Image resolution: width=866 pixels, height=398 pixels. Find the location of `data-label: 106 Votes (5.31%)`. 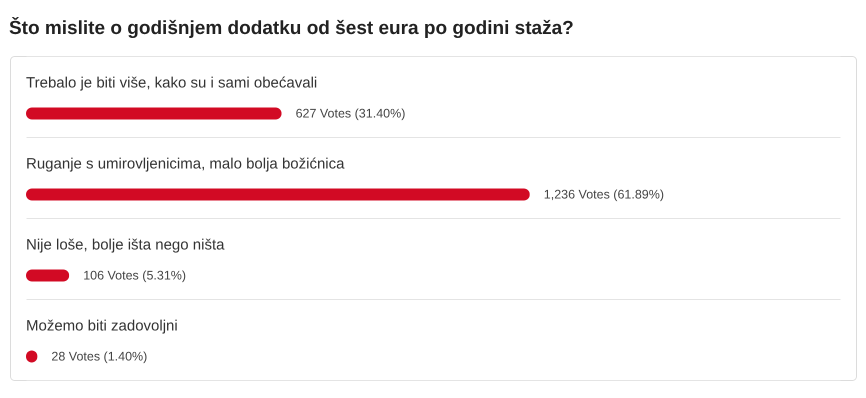

data-label: 106 Votes (5.31%) is located at coordinates (134, 275).